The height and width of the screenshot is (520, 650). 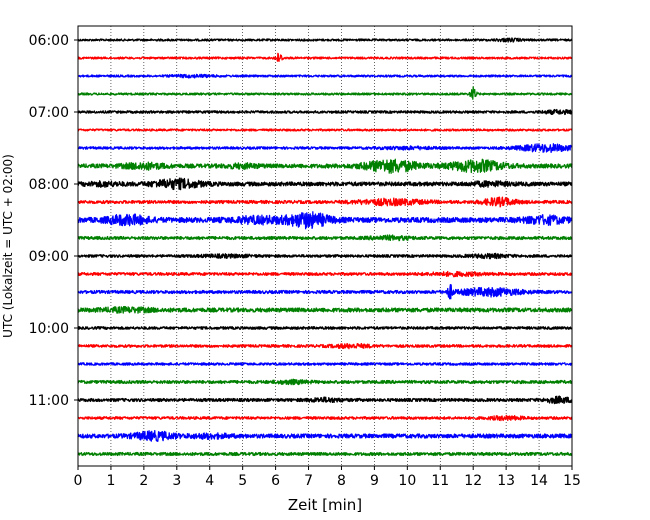 What do you see at coordinates (341, 481) in the screenshot?
I see `x-tick-label: 8` at bounding box center [341, 481].